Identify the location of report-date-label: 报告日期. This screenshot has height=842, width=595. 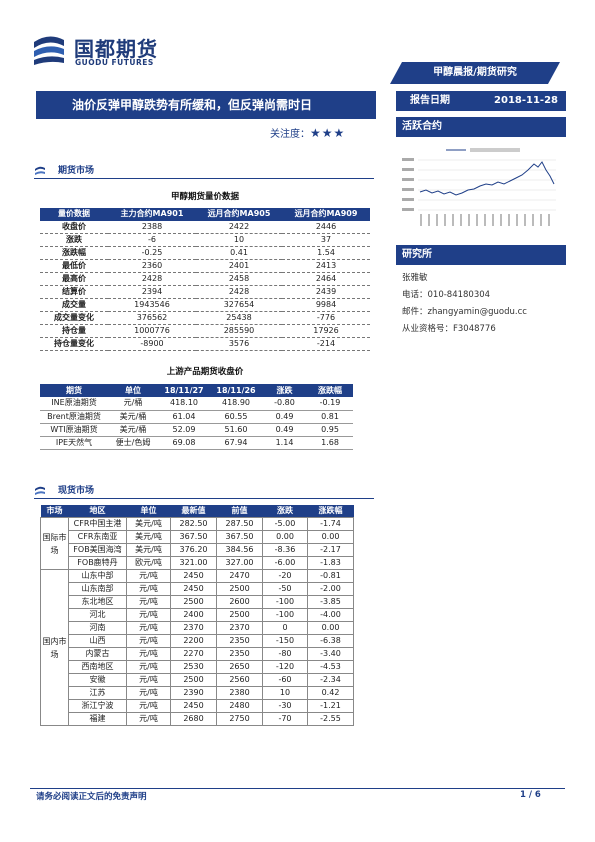
(430, 100).